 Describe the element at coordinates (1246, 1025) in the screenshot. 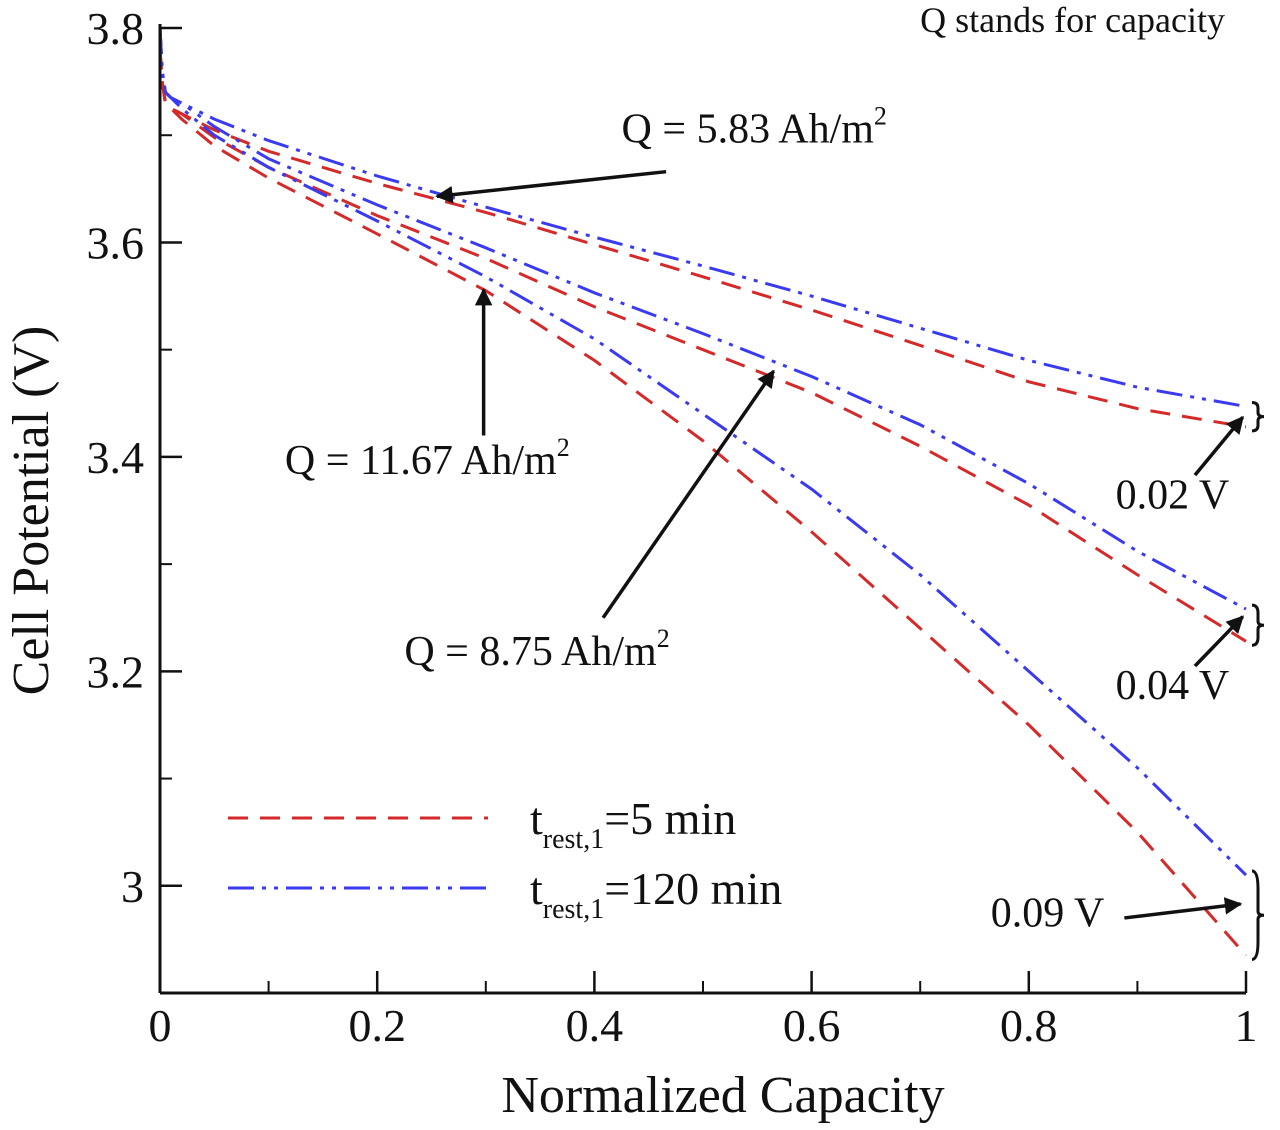

I see `x-tick-label: 1` at that location.